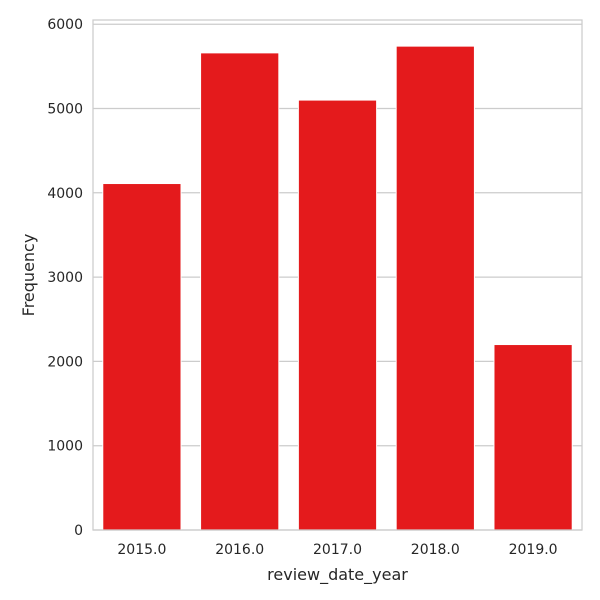 The width and height of the screenshot is (600, 600). What do you see at coordinates (65, 362) in the screenshot?
I see `y-tick-label-2: 2000` at bounding box center [65, 362].